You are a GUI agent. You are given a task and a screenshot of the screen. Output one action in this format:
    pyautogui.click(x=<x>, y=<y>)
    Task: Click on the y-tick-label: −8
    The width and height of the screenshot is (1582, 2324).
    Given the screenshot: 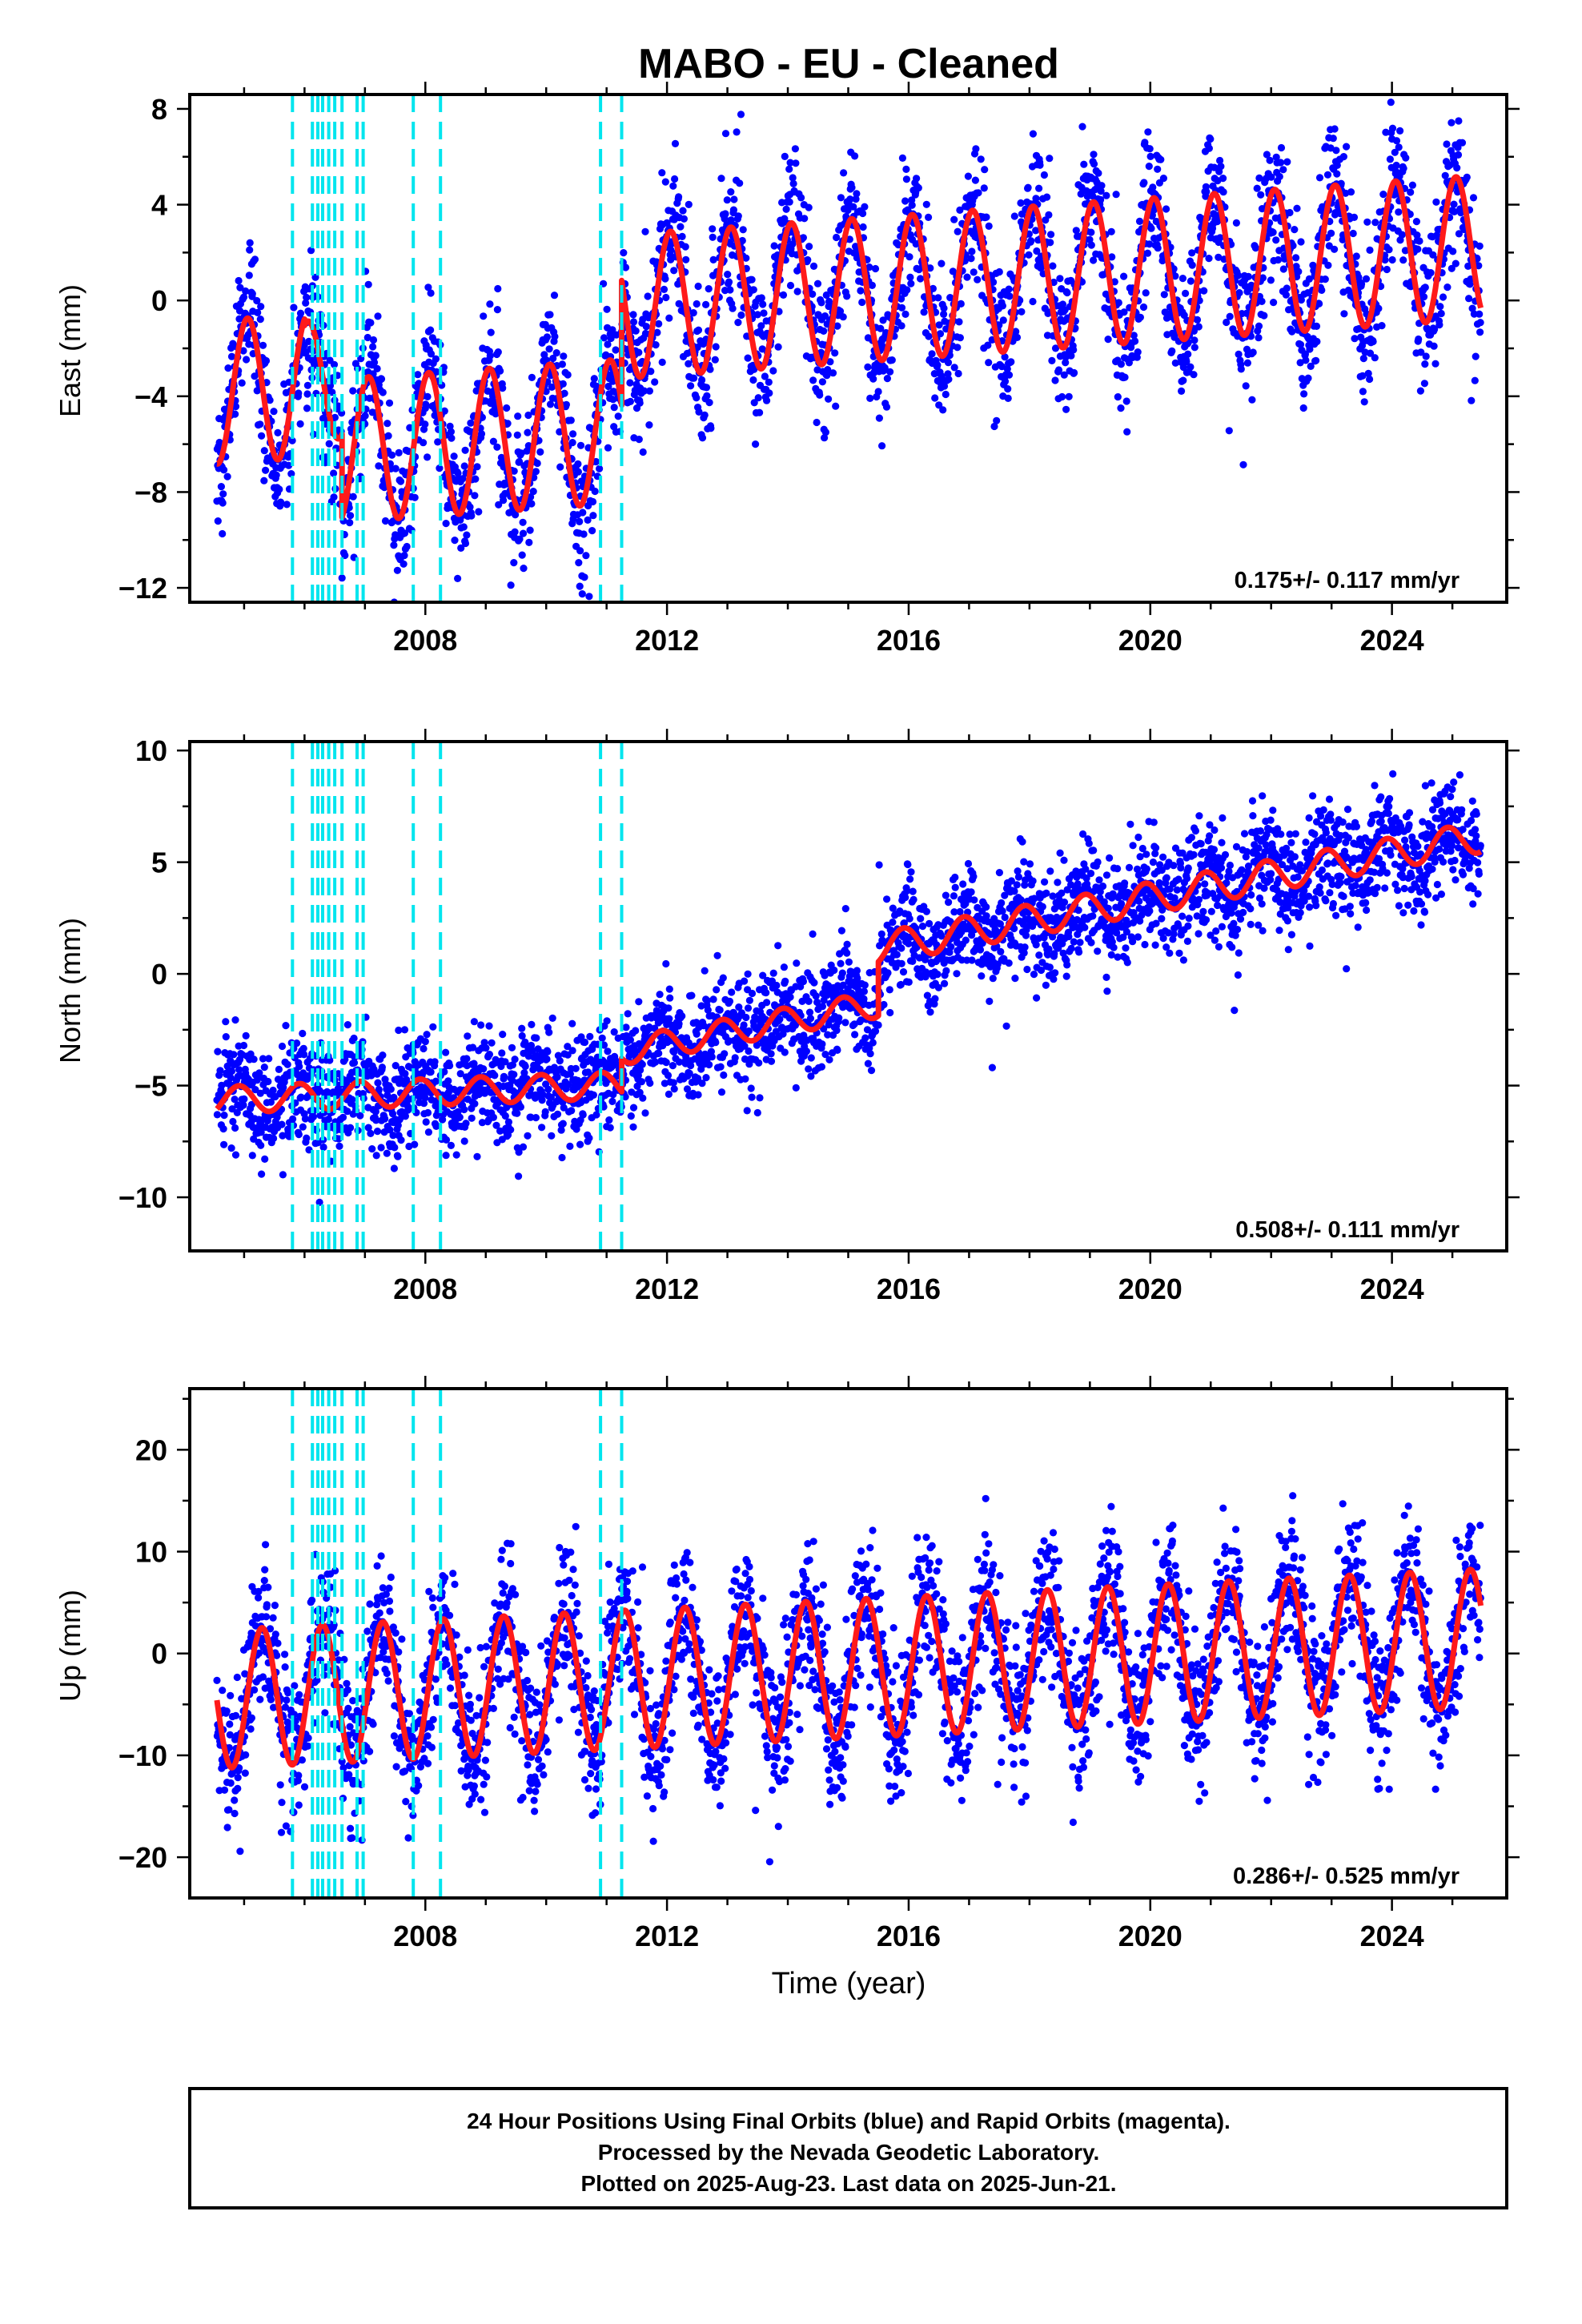 What is the action you would take?
    pyautogui.click(x=151, y=492)
    